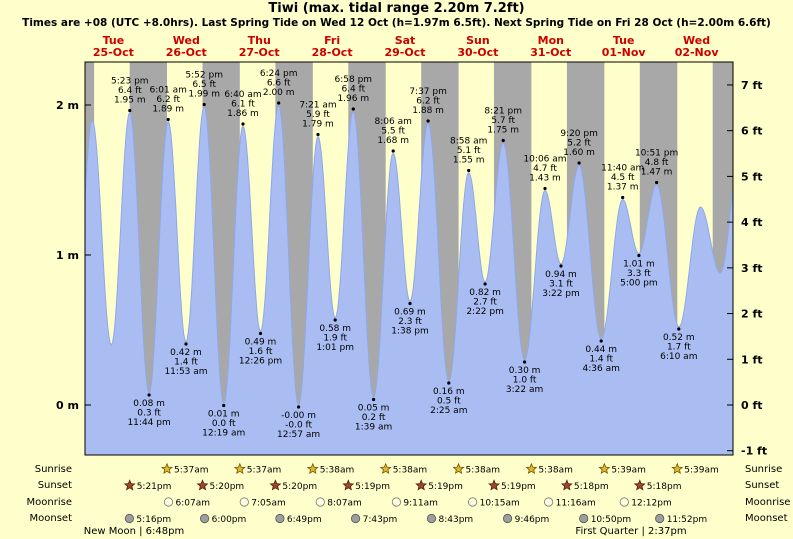 The image size is (793, 539). I want to click on tide-point-label: 0.30 m, so click(525, 371).